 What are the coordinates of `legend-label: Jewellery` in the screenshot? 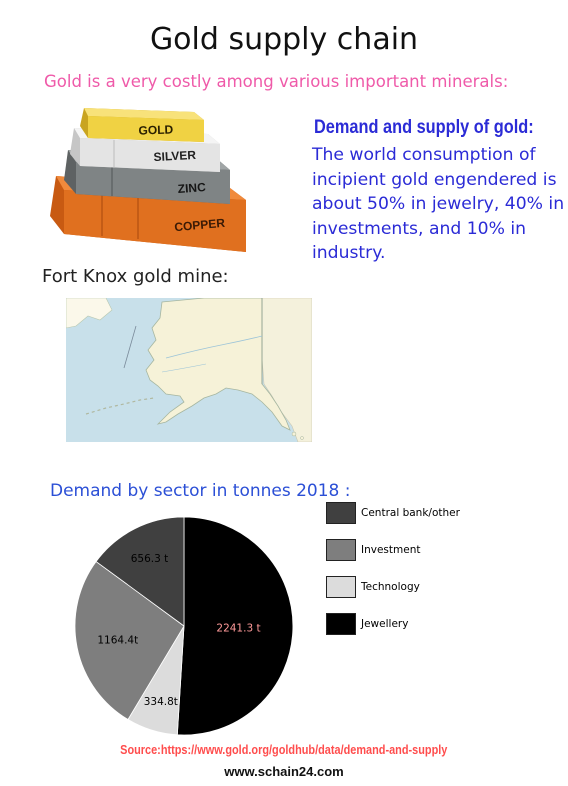 It's located at (385, 624).